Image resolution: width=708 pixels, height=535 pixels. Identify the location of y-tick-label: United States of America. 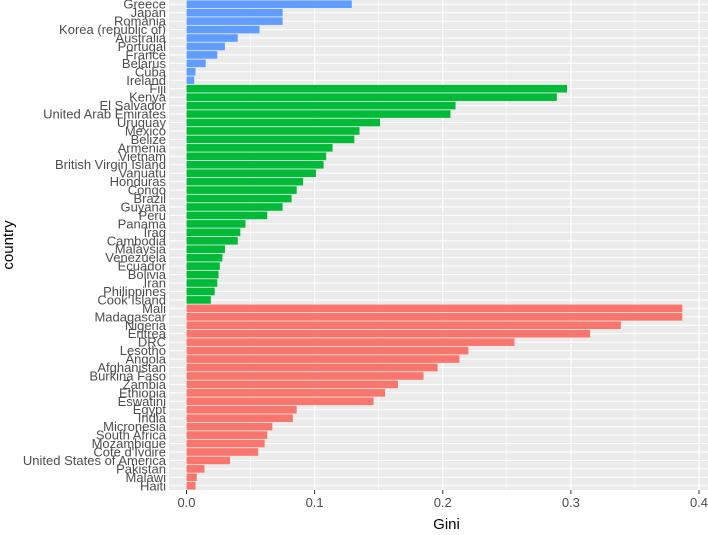
(95, 460).